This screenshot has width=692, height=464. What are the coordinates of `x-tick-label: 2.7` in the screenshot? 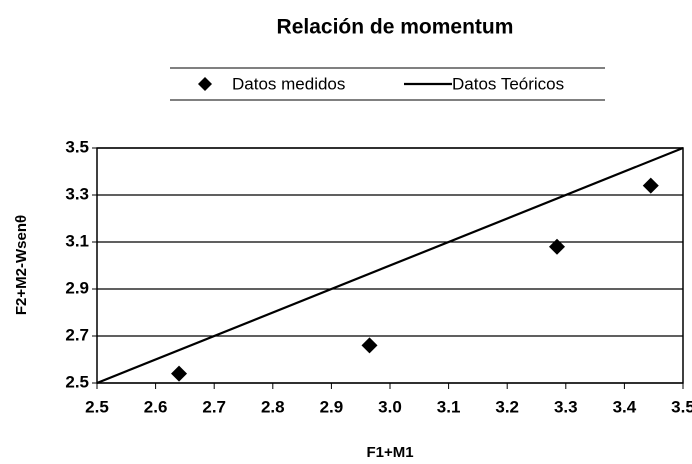 It's located at (214, 406).